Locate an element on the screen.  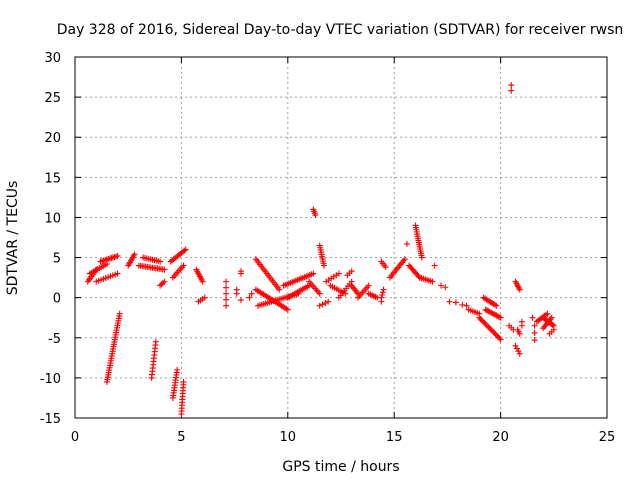
y-axis-label: SDTVAR / TECUs is located at coordinates (13, 238).